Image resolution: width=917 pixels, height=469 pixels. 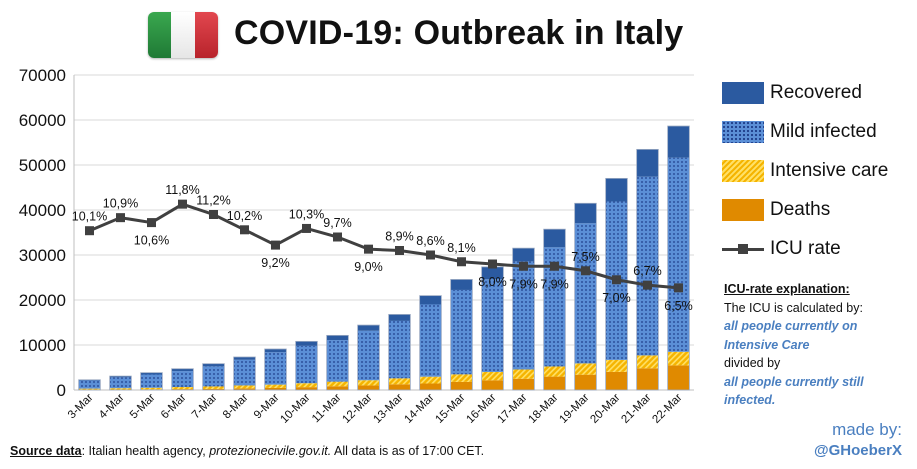 What do you see at coordinates (458, 34) in the screenshot?
I see `title-row: COVID-19: Outbreak in Italy` at bounding box center [458, 34].